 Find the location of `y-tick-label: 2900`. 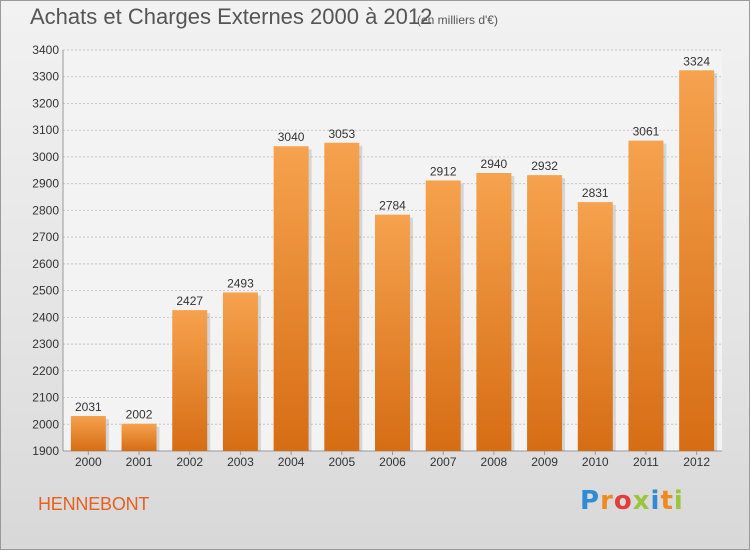

y-tick-label: 2900 is located at coordinates (45, 184).